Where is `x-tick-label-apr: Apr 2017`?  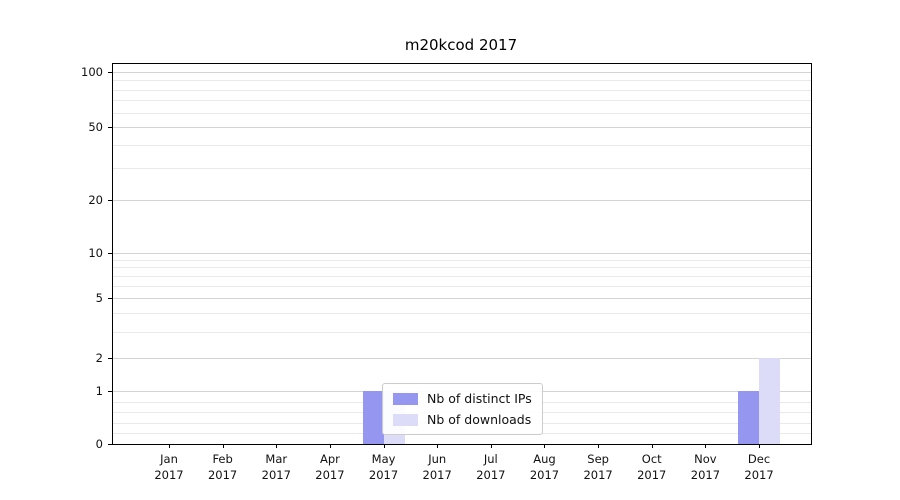 x-tick-label-apr: Apr 2017 is located at coordinates (330, 467).